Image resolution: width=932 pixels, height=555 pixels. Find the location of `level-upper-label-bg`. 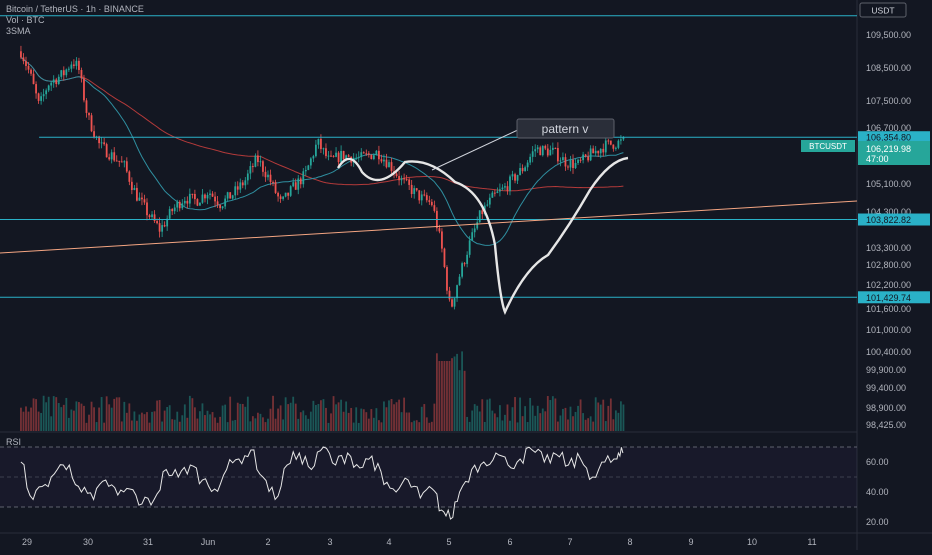

level-upper-label-bg is located at coordinates (894, 137).